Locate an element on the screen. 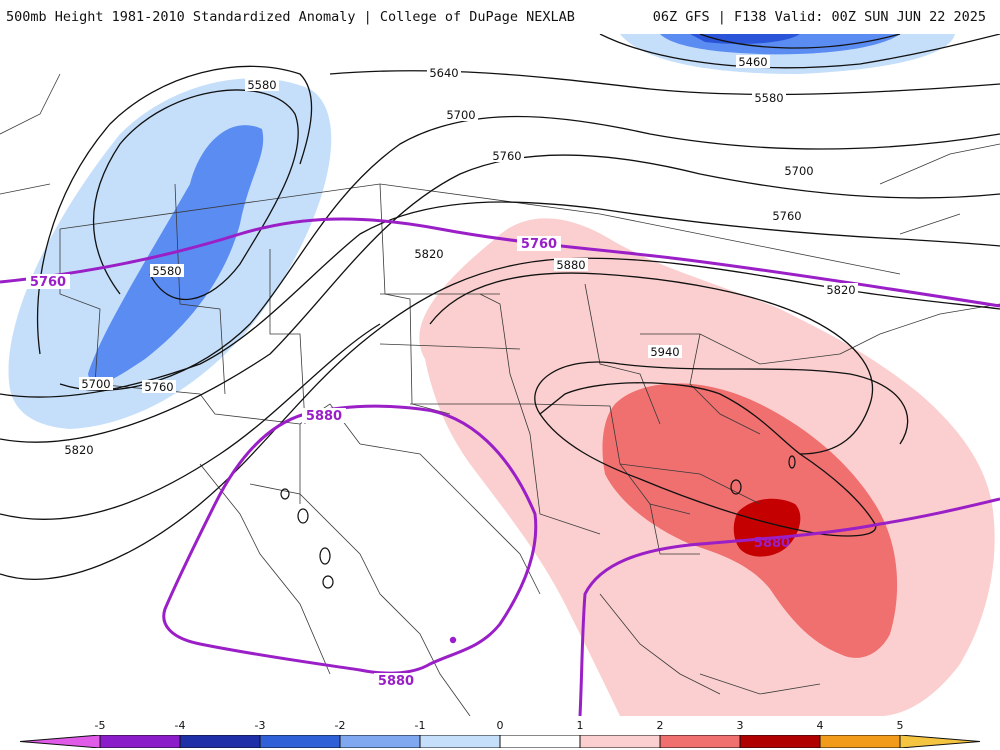 The image size is (1000, 750). colorbar-tick: 0 is located at coordinates (500, 725).